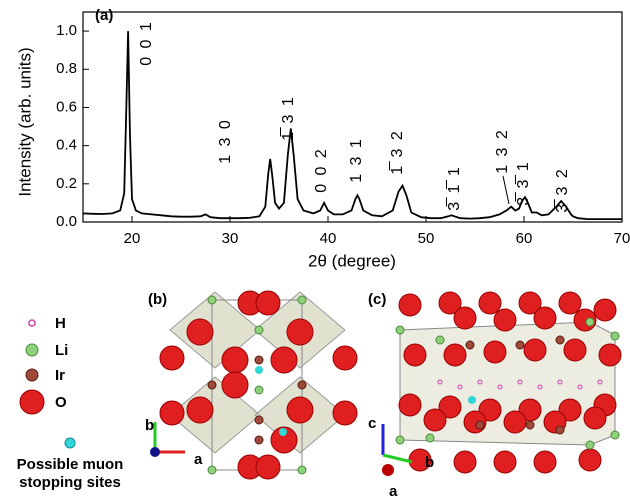  What do you see at coordinates (61, 350) in the screenshot?
I see `legend-text: Li` at bounding box center [61, 350].